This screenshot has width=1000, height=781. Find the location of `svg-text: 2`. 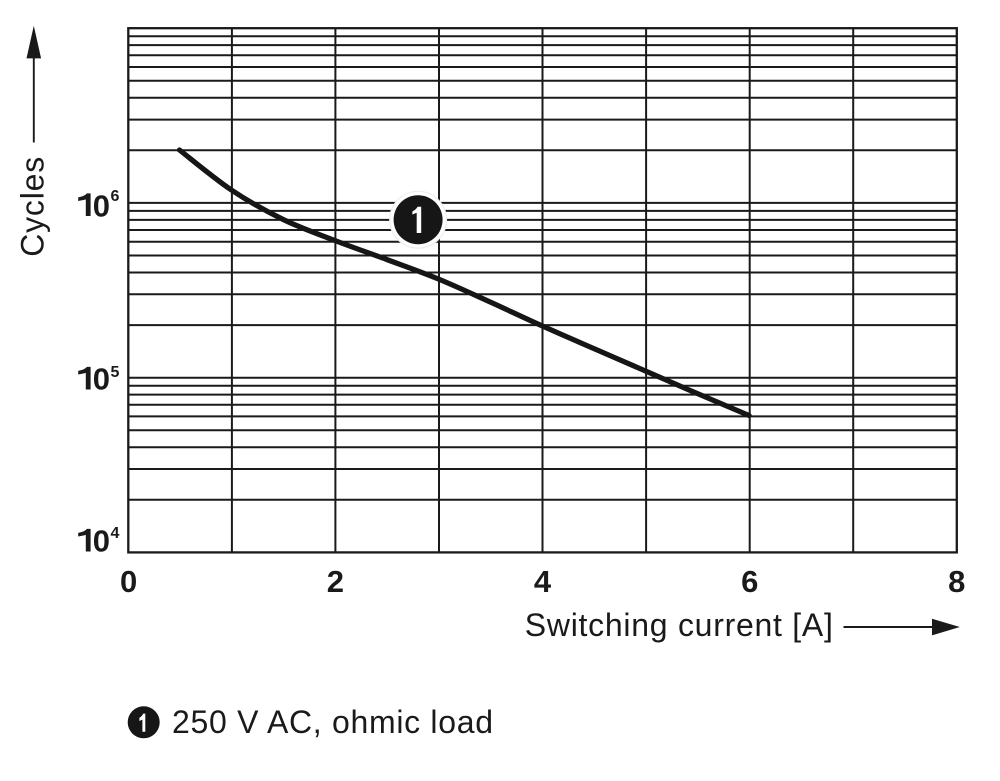

svg-text: 2 is located at coordinates (335, 581).